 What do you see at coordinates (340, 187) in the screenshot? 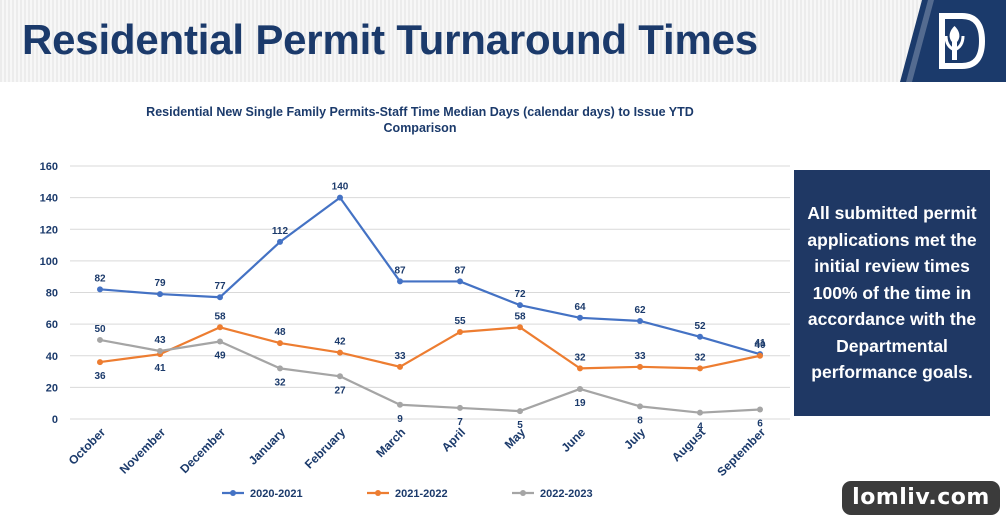
I see `data-label: 140` at bounding box center [340, 187].